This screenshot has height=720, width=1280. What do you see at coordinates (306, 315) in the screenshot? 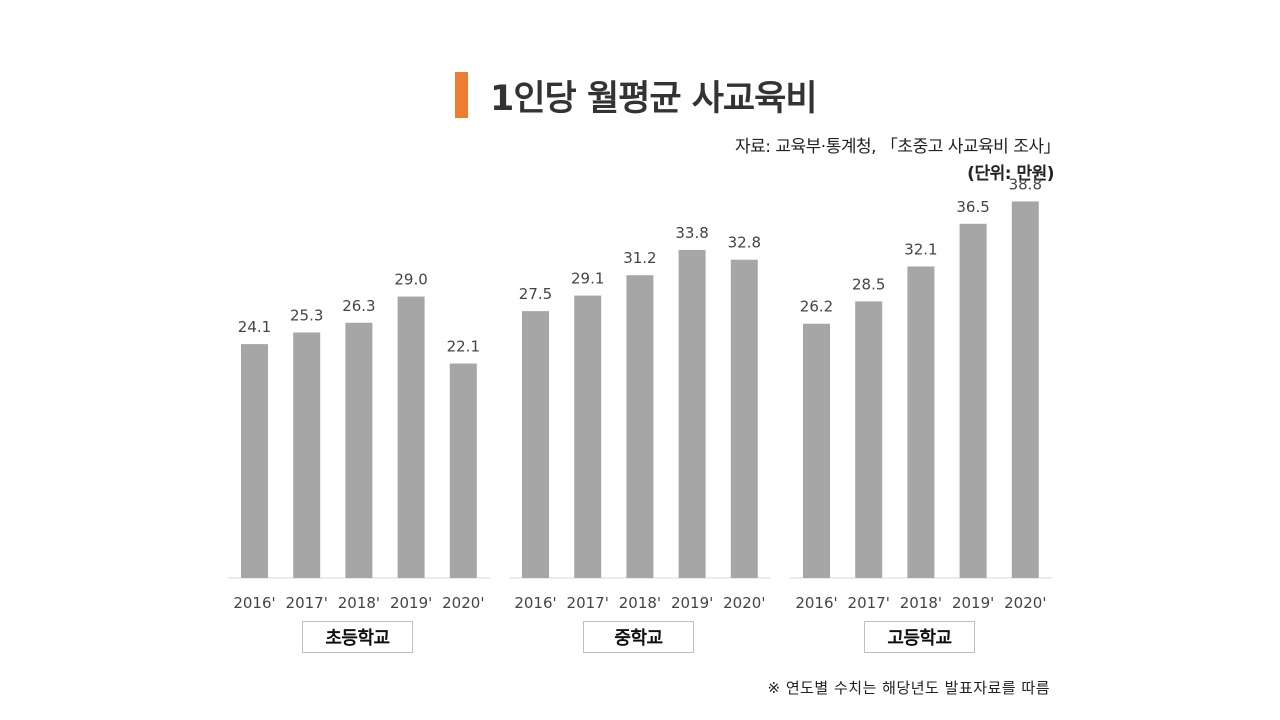
I see `value-label-elementary-1: 25.3` at bounding box center [306, 315].